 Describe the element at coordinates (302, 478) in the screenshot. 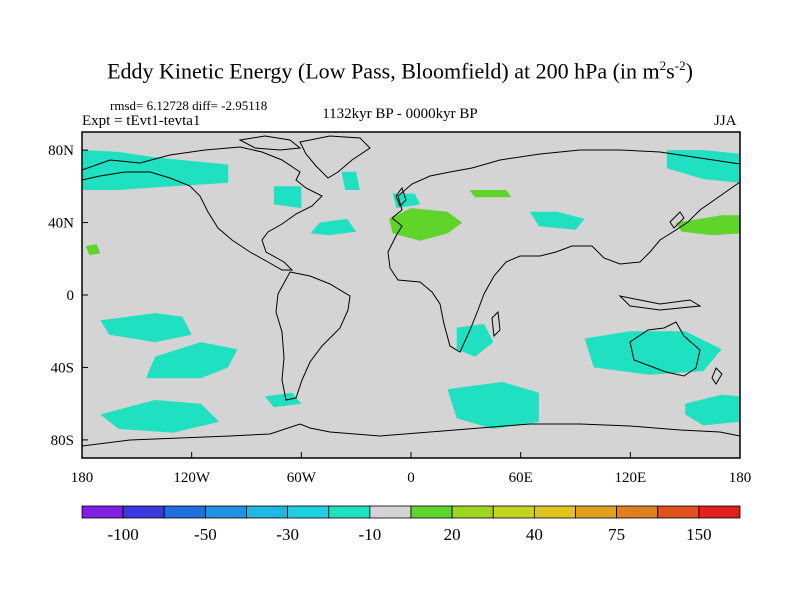

I see `x-tick-label-2: 60W` at that location.